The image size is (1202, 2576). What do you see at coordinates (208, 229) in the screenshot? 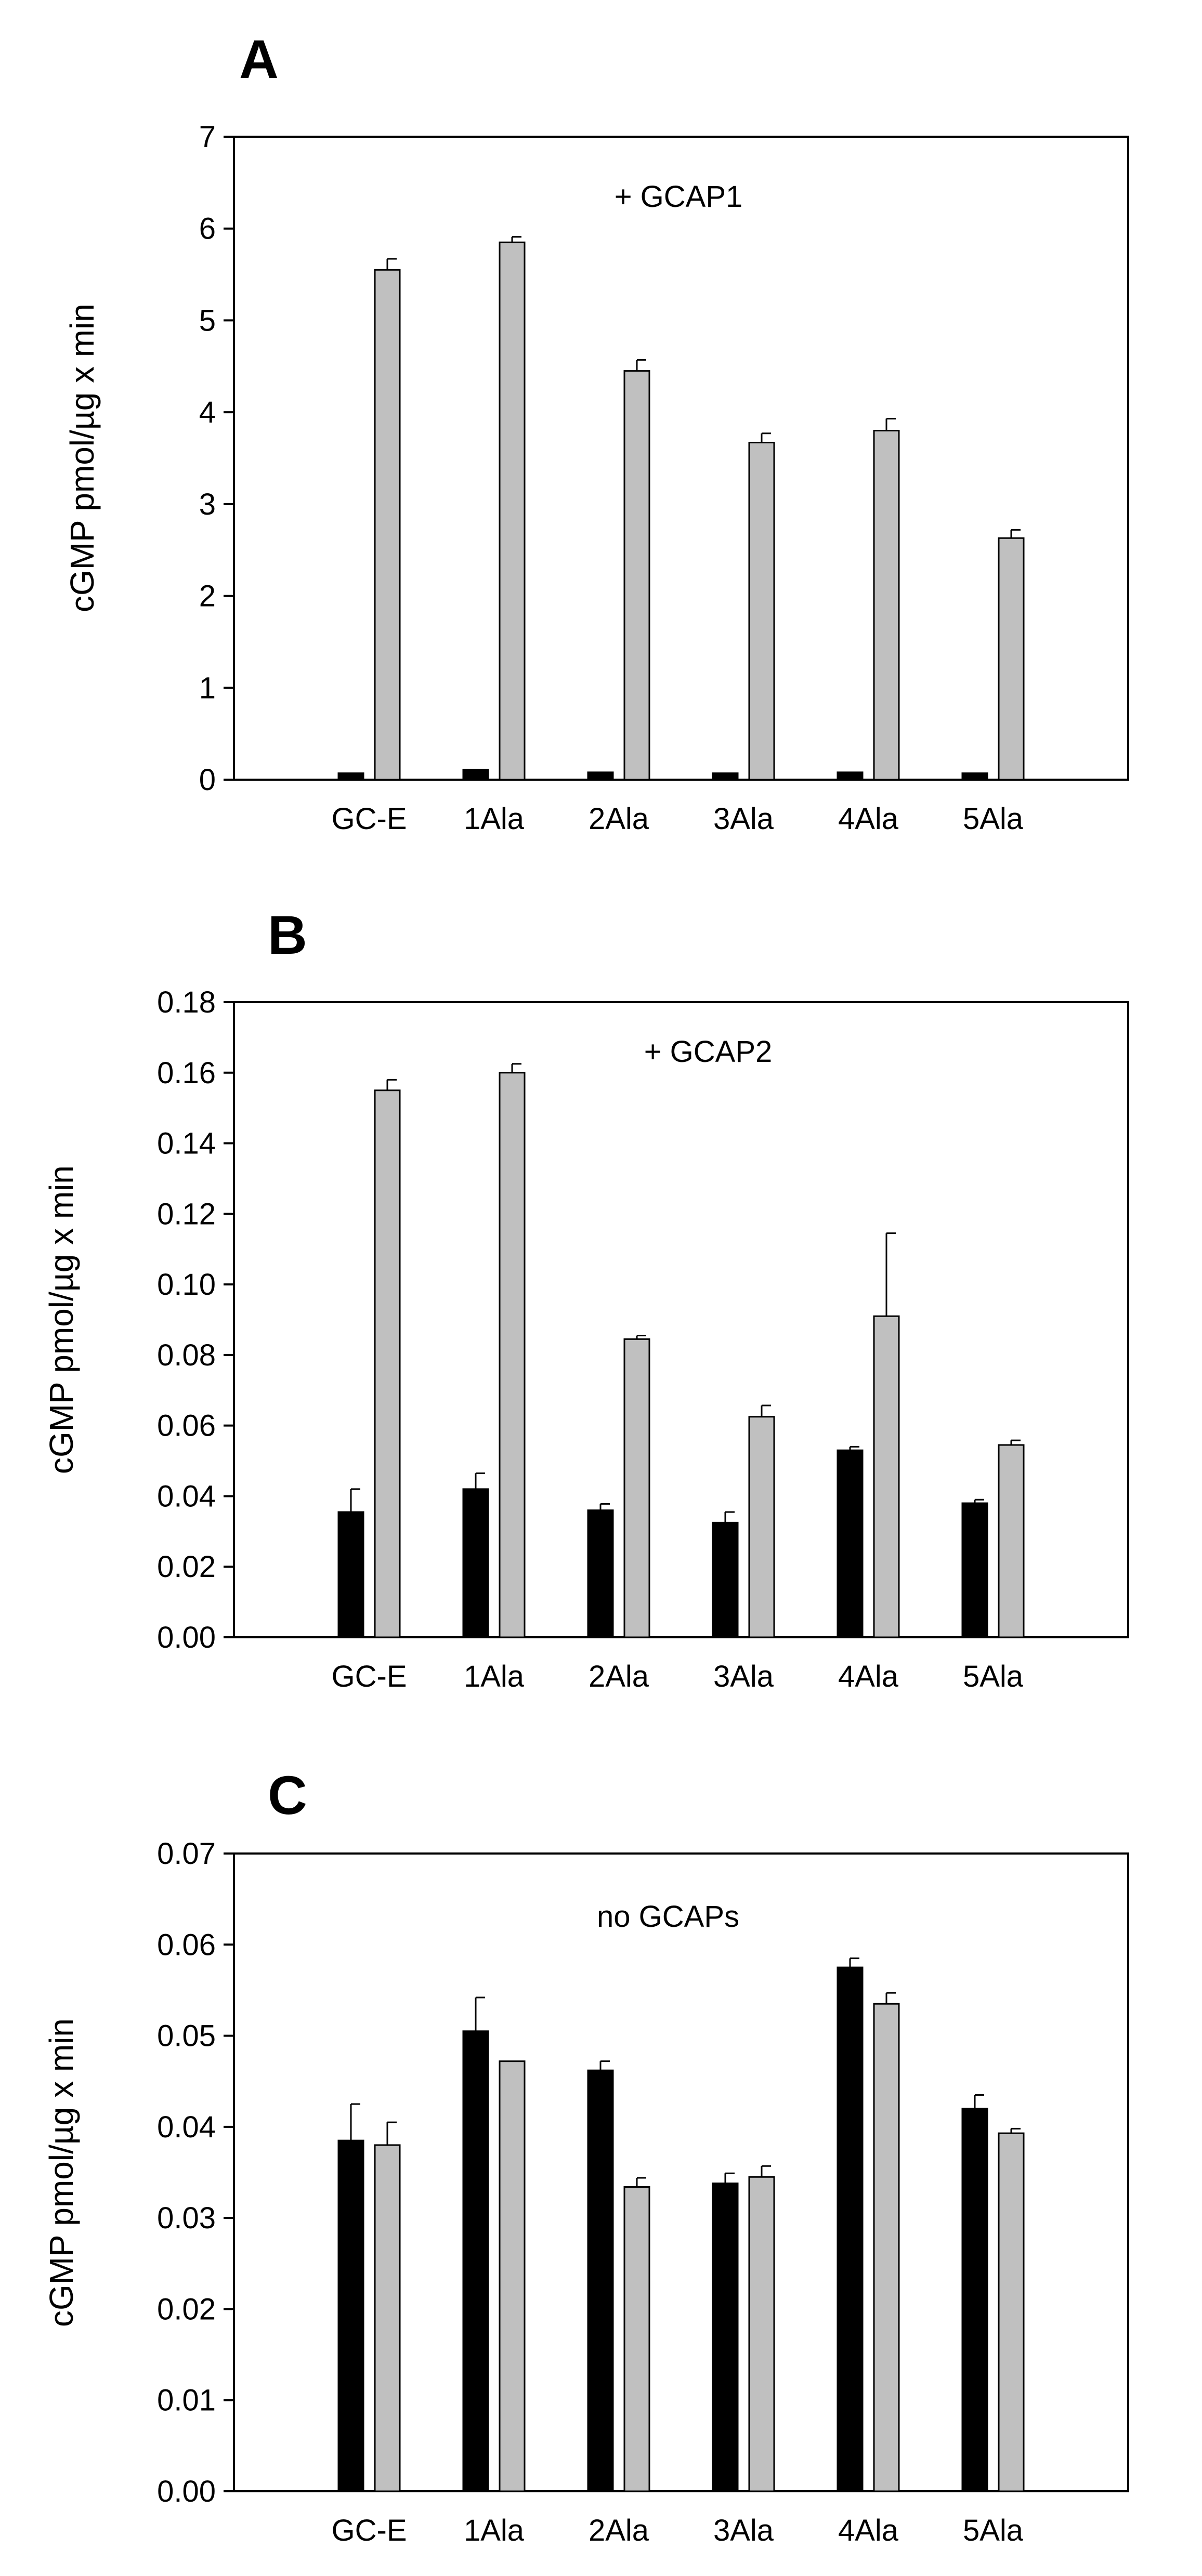
I see `y-tick-label: 6` at bounding box center [208, 229].